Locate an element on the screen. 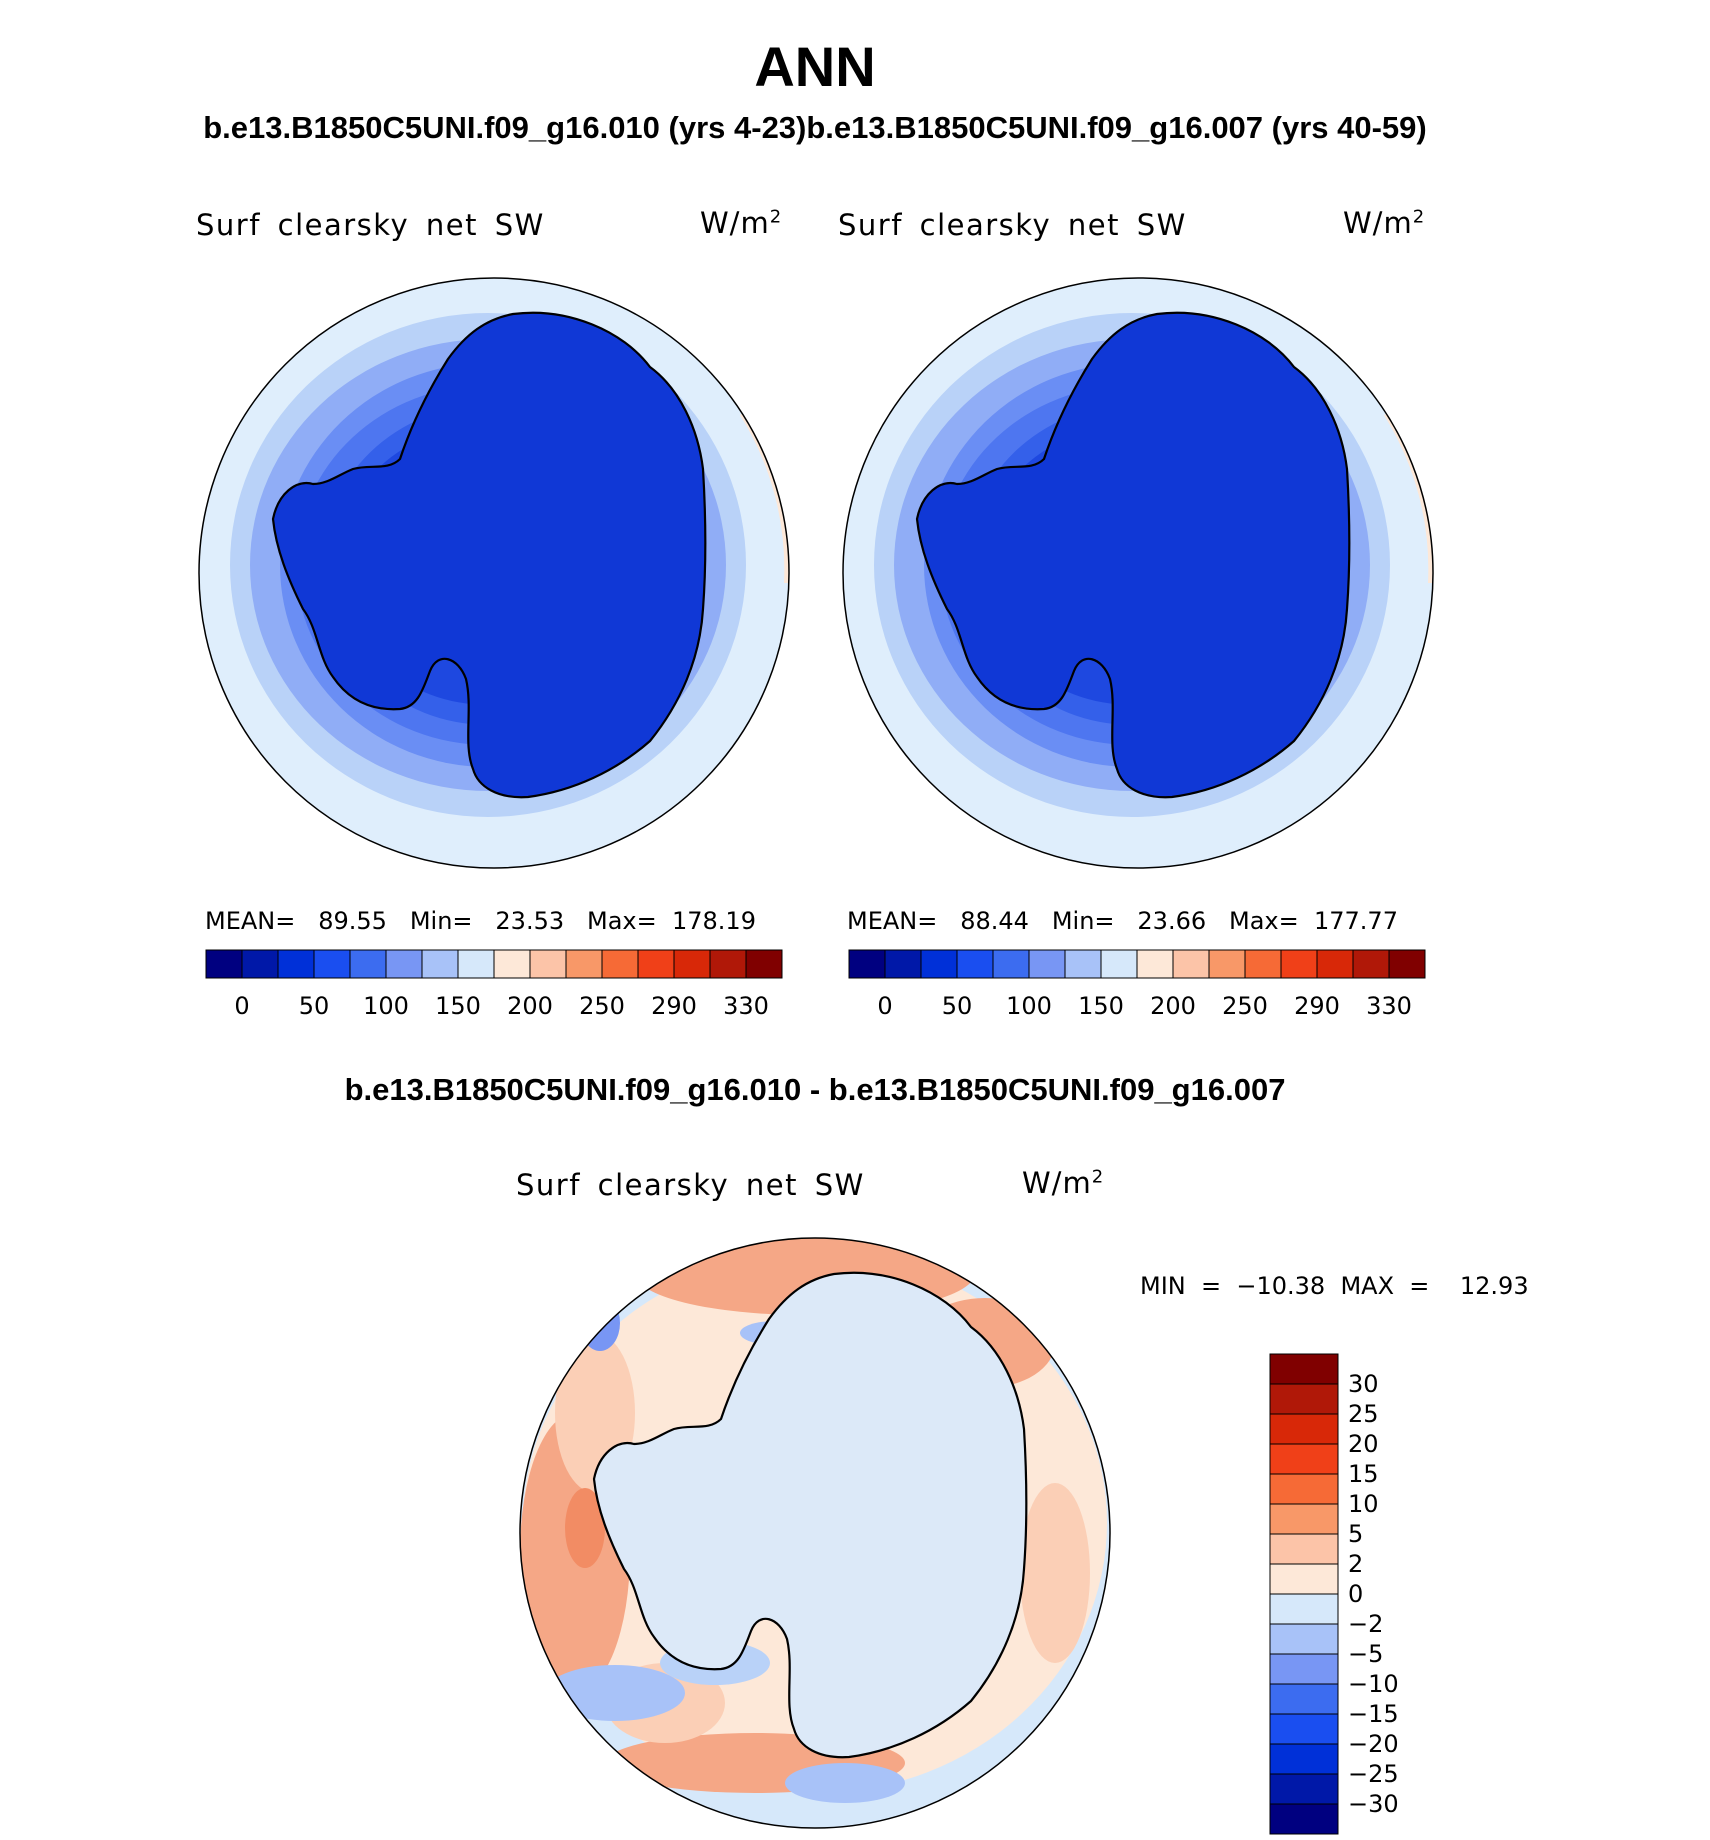 The width and height of the screenshot is (1710, 1840). colorbar-tick-label: −25 is located at coordinates (1373, 1774).